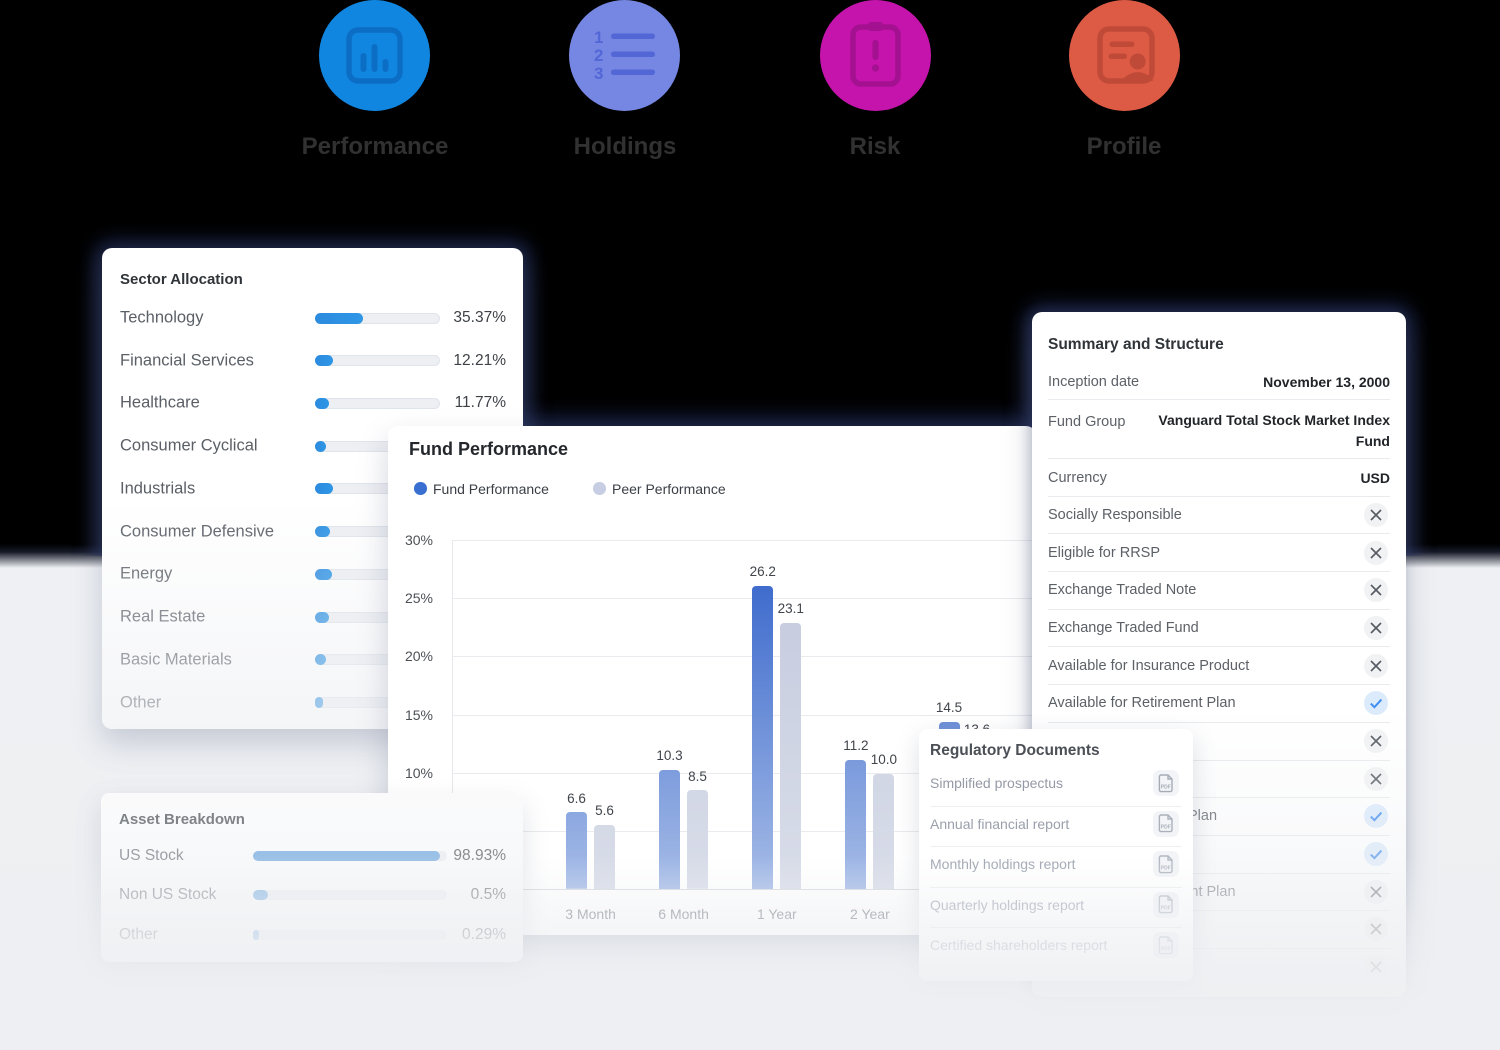  Describe the element at coordinates (598, 55) in the screenshot. I see `svg-text: 2` at that location.